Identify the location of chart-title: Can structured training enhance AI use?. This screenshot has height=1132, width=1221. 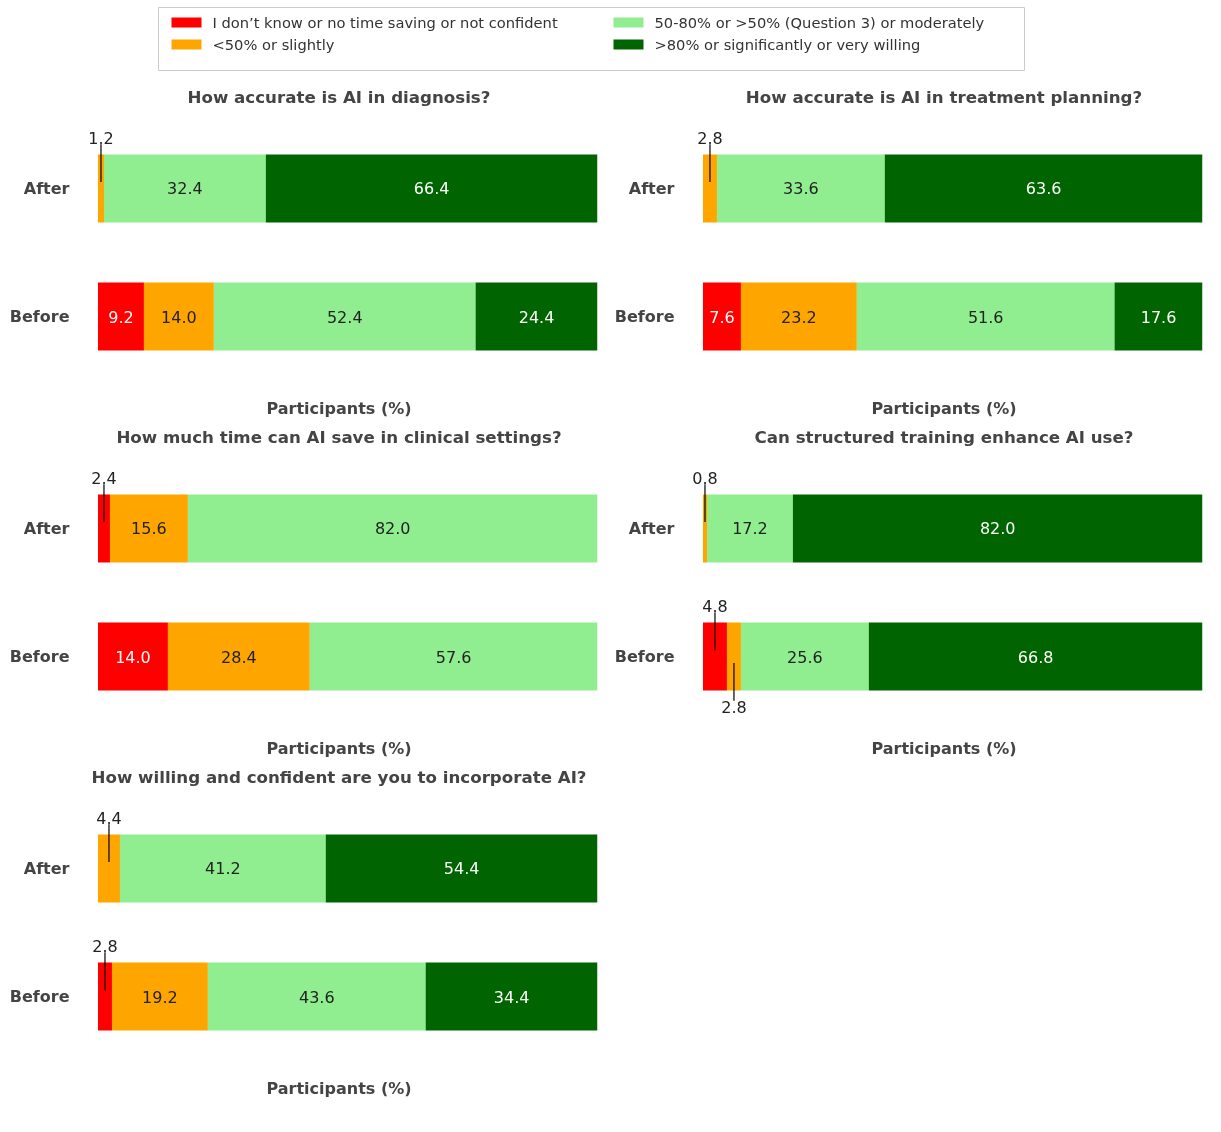
(944, 437).